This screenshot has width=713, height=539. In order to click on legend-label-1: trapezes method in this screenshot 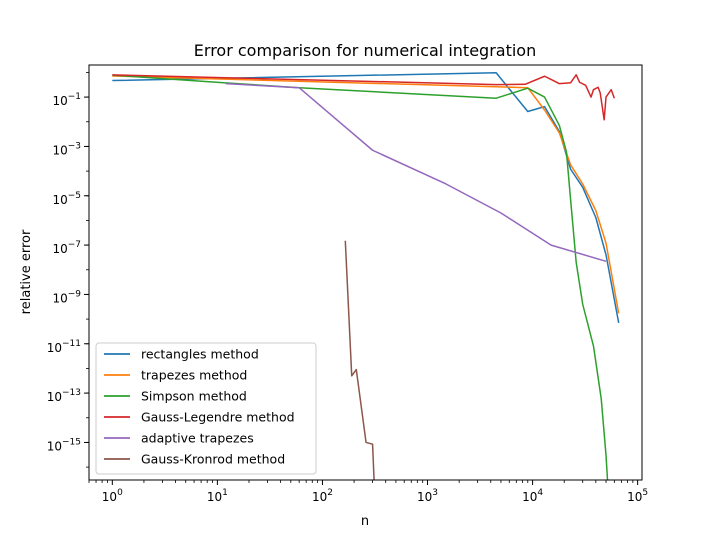, I will do `click(194, 375)`.